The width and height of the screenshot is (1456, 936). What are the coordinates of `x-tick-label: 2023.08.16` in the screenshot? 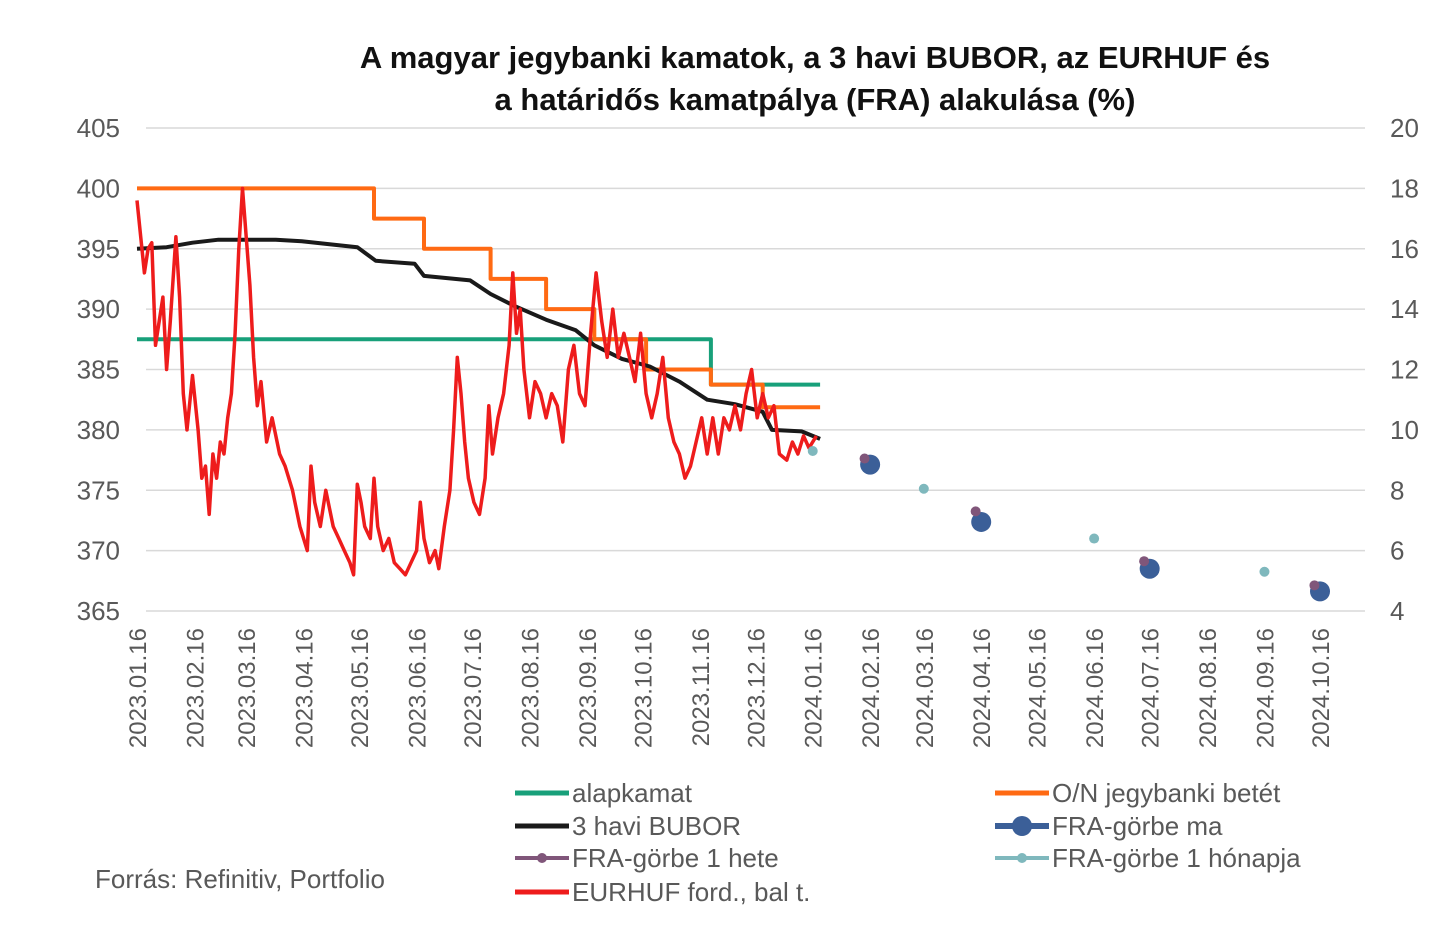 It's located at (530, 688).